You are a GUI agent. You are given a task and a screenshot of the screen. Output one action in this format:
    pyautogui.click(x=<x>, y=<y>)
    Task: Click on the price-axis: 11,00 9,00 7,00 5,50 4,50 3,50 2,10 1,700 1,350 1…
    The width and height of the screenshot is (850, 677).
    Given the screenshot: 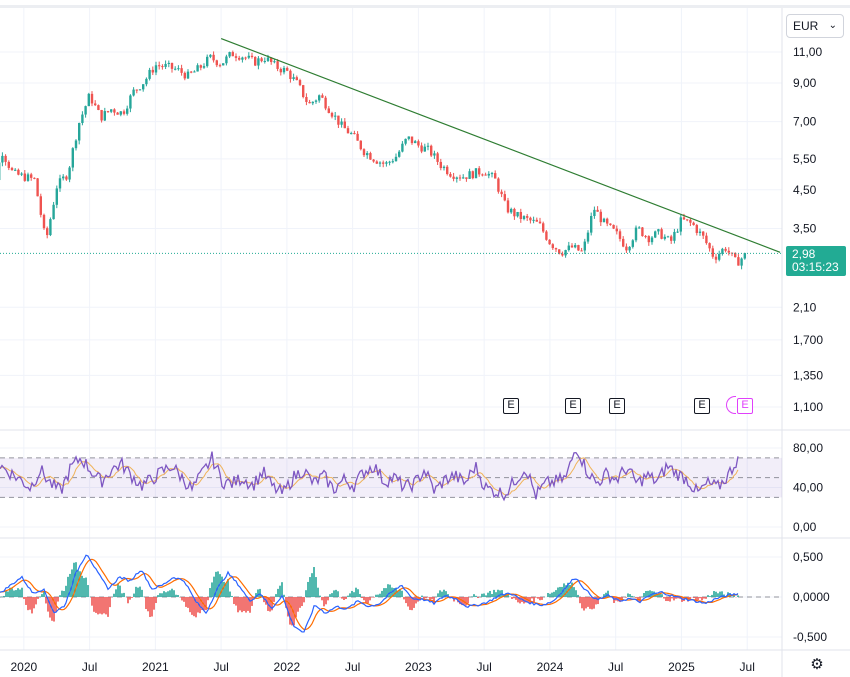 What is the action you would take?
    pyautogui.click(x=811, y=344)
    